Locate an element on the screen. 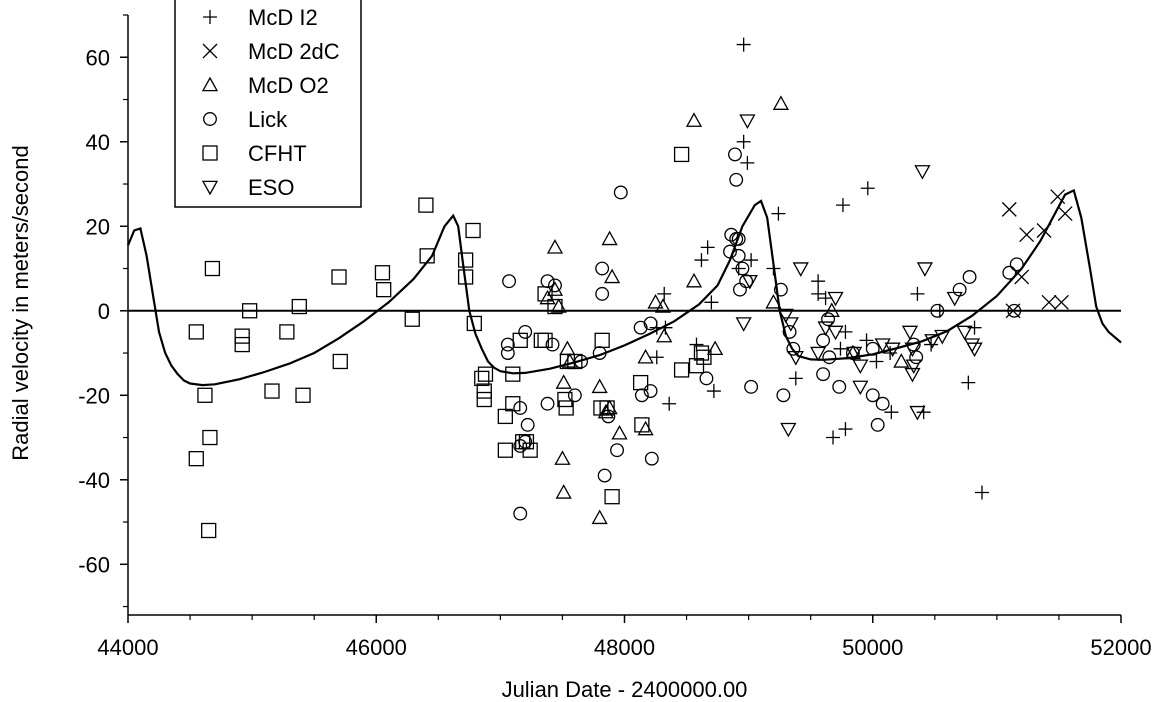 Image resolution: width=1167 pixels, height=702 pixels. legend-item: Lick is located at coordinates (245, 119).